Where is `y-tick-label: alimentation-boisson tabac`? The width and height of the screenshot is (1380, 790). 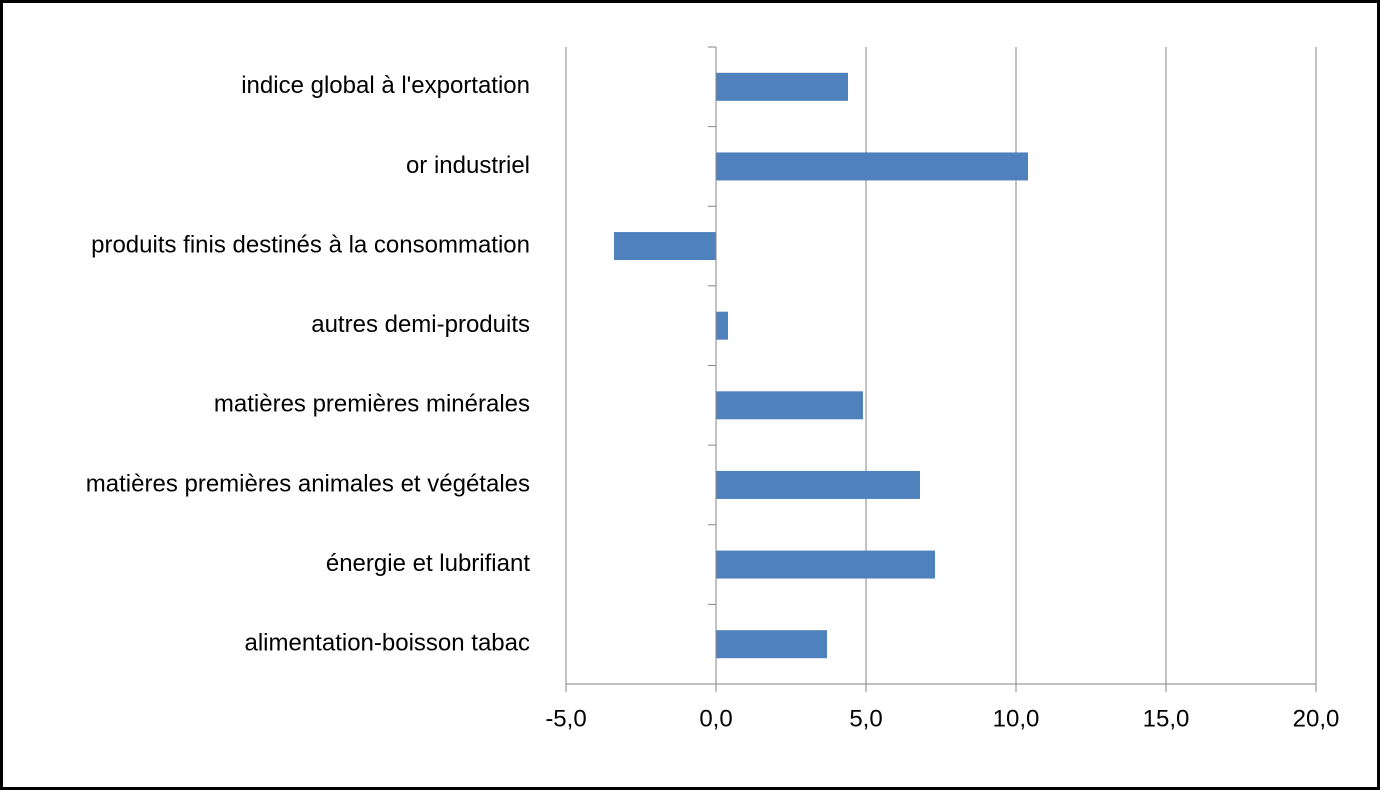 y-tick-label: alimentation-boisson tabac is located at coordinates (387, 643).